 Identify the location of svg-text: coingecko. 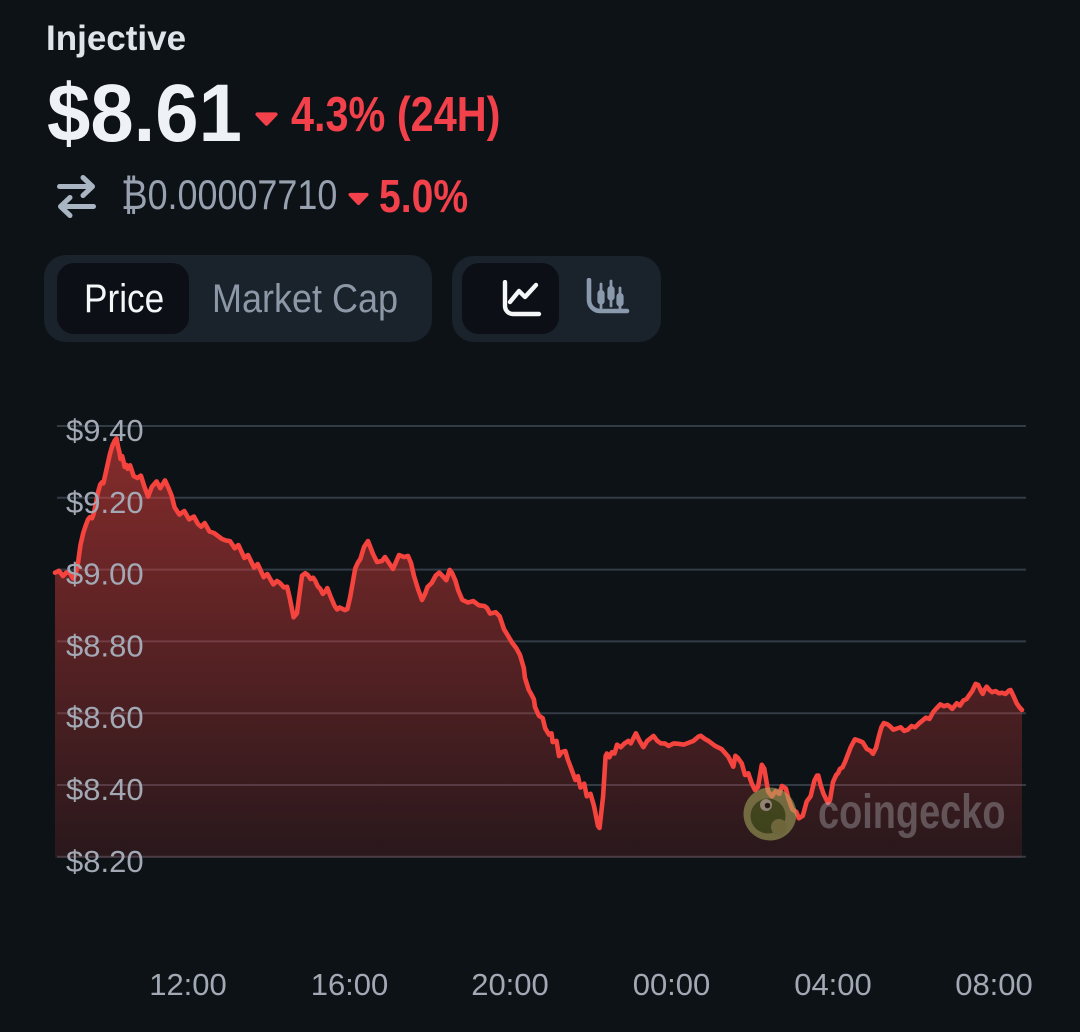
(912, 812).